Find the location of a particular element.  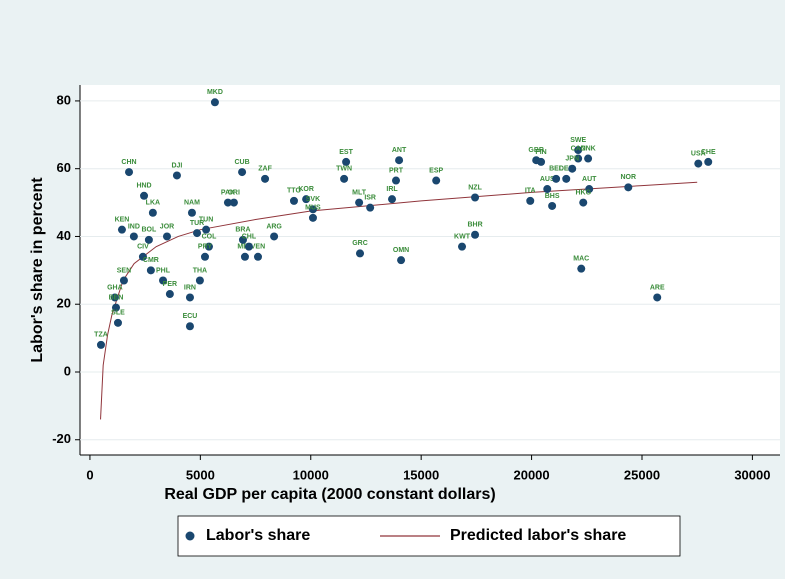

point-label: PRY is located at coordinates (205, 247).